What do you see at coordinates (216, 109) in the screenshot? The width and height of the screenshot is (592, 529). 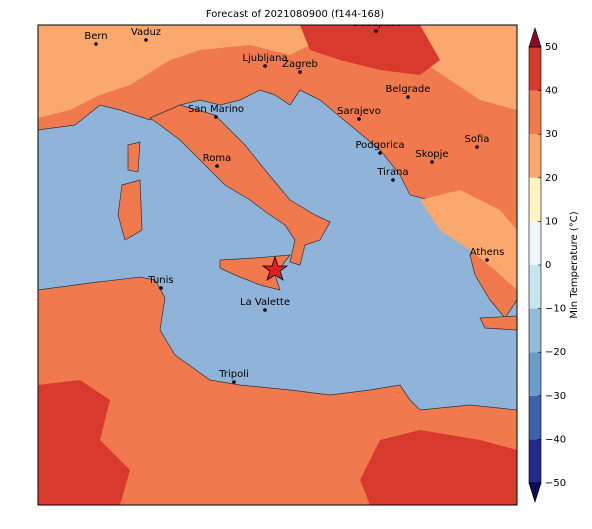 I see `city-label: San Marino` at bounding box center [216, 109].